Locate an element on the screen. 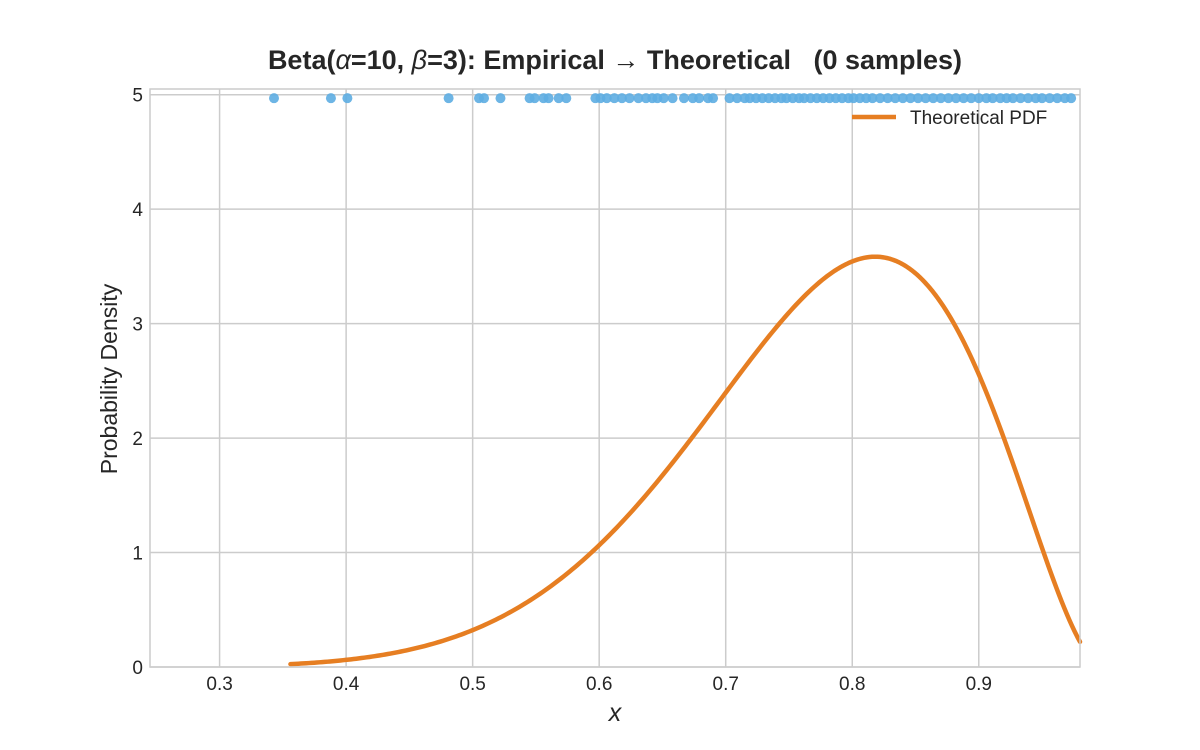  x-tick-label: 0.6 is located at coordinates (599, 684).